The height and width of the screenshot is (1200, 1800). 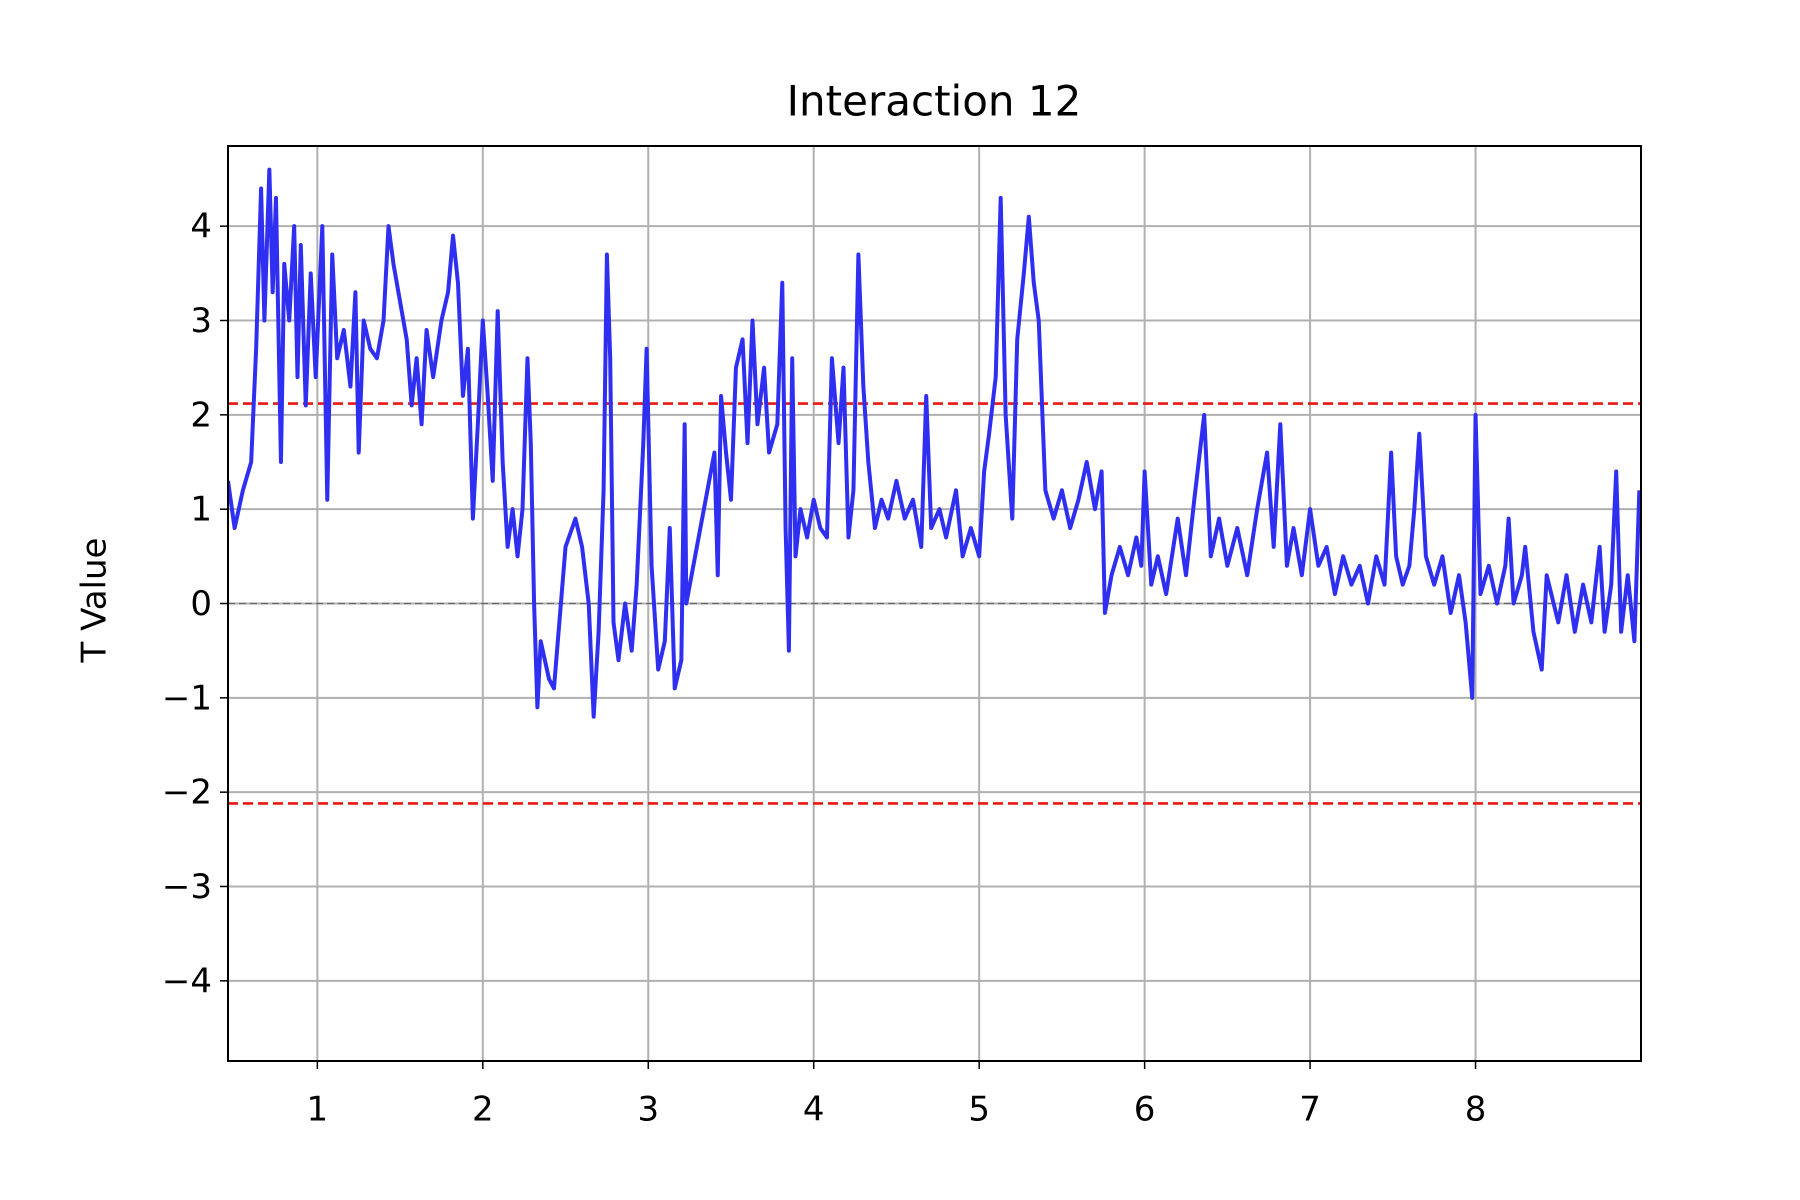 I want to click on y-tick-label: 1, so click(x=201, y=510).